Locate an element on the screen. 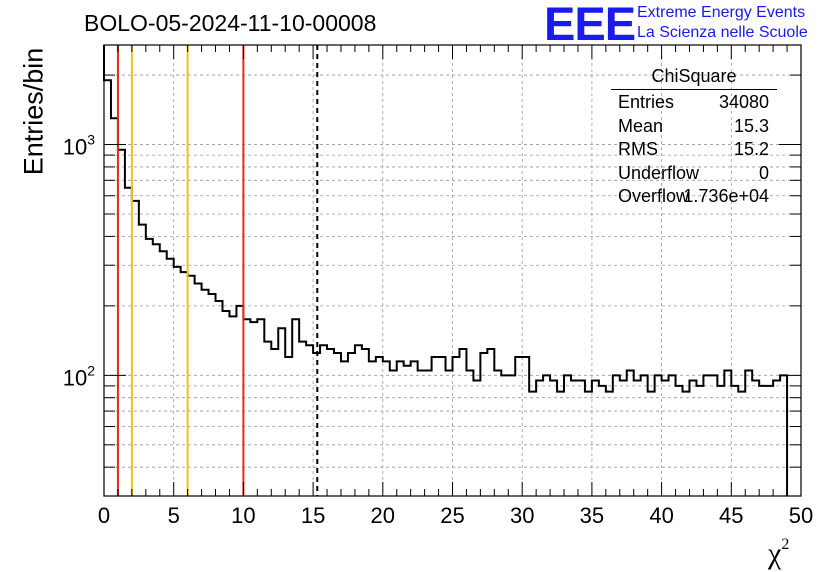 The width and height of the screenshot is (836, 572). org-name-line1: Extreme Energy Events is located at coordinates (721, 12).